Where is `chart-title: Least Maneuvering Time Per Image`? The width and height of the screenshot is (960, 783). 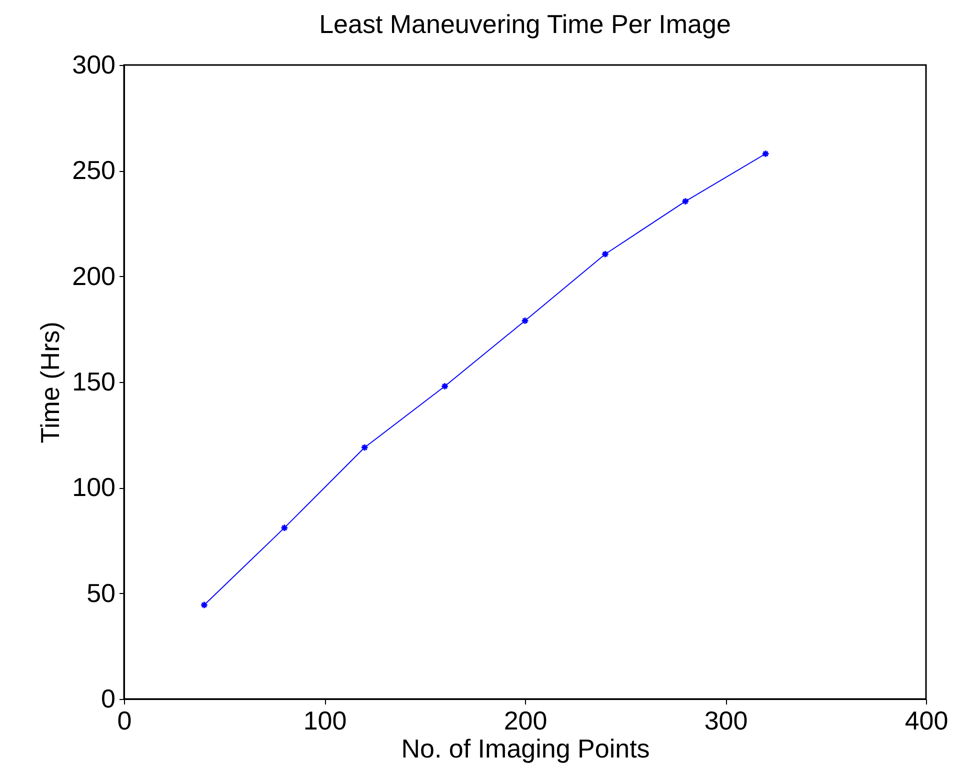
chart-title: Least Maneuvering Time Per Image is located at coordinates (525, 24).